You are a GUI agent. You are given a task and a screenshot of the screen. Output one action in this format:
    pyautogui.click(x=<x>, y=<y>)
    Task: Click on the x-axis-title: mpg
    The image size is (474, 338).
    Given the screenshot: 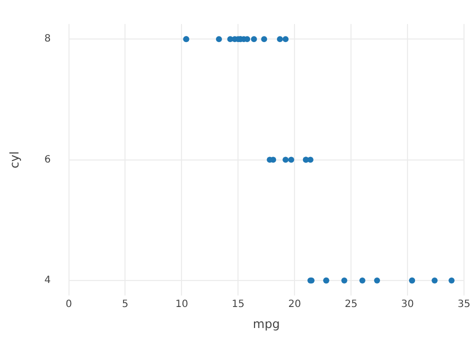 What is the action you would take?
    pyautogui.click(x=266, y=323)
    